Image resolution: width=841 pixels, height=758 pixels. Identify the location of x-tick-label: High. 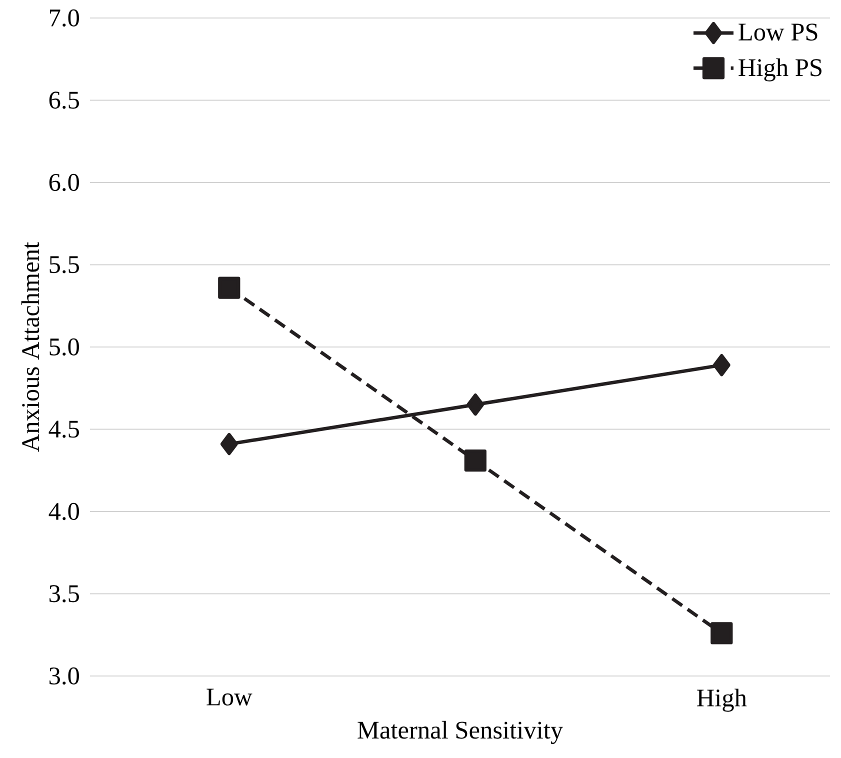
(722, 700).